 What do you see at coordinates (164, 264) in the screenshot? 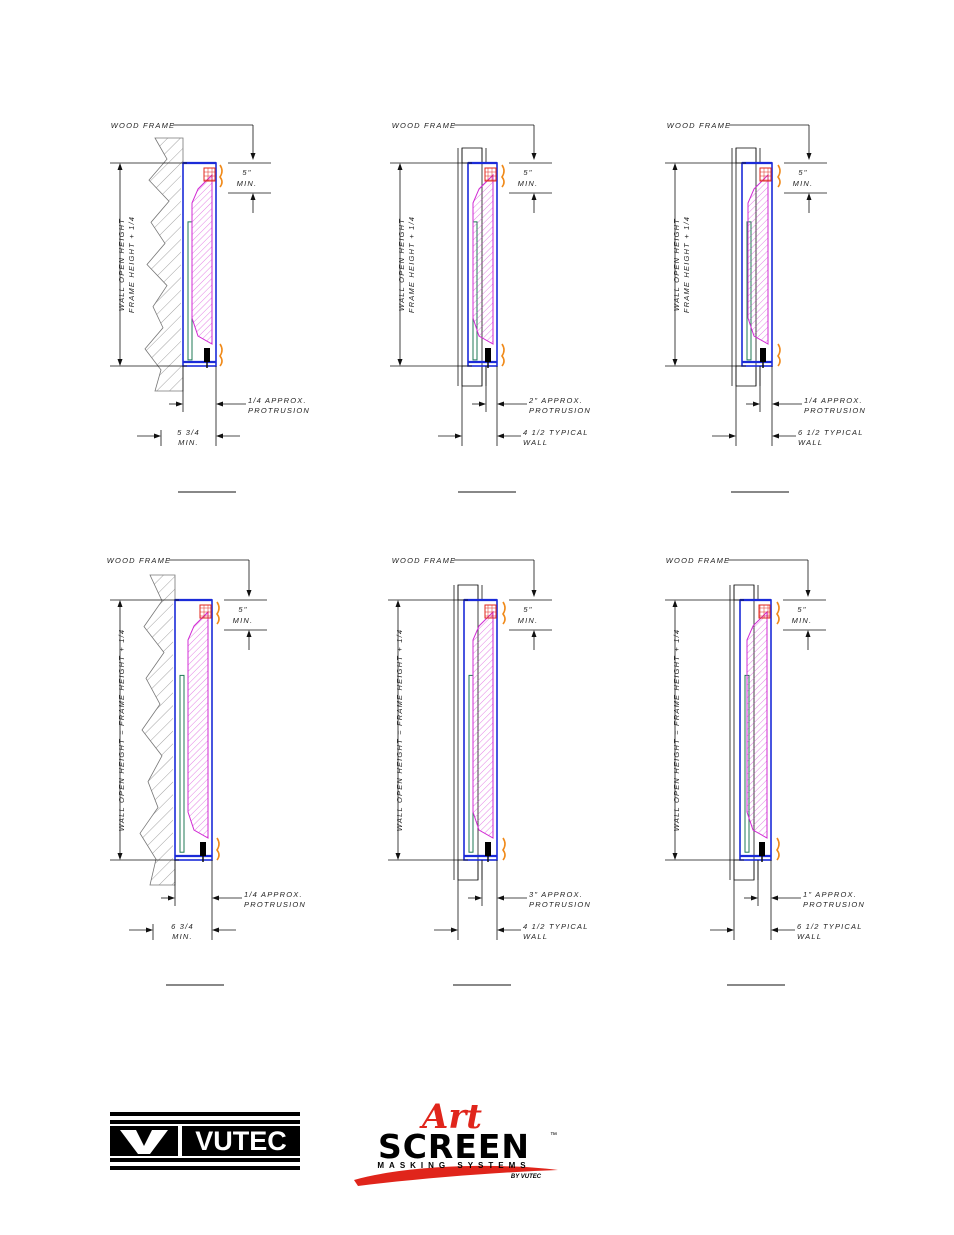
I see `masonry-wall` at bounding box center [164, 264].